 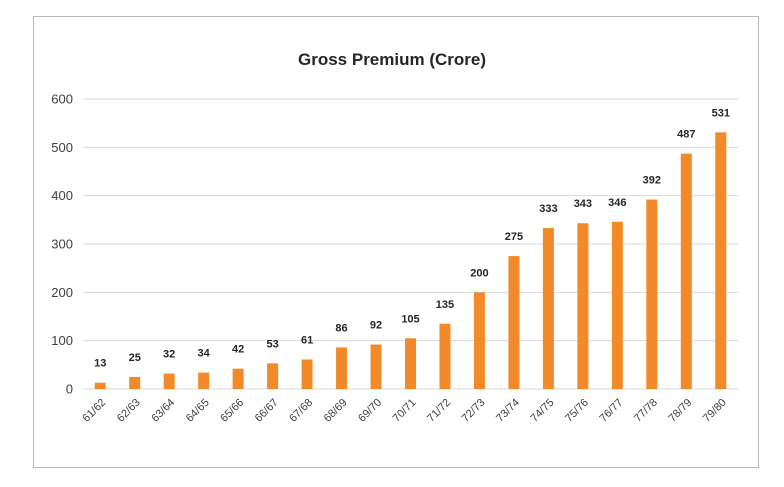 What do you see at coordinates (341, 328) in the screenshot?
I see `data-label: 86` at bounding box center [341, 328].